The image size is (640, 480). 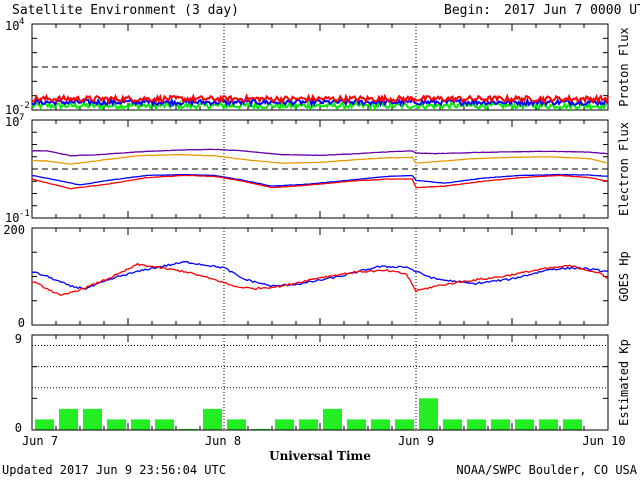 I want to click on proton-series-green, so click(x=320, y=105).